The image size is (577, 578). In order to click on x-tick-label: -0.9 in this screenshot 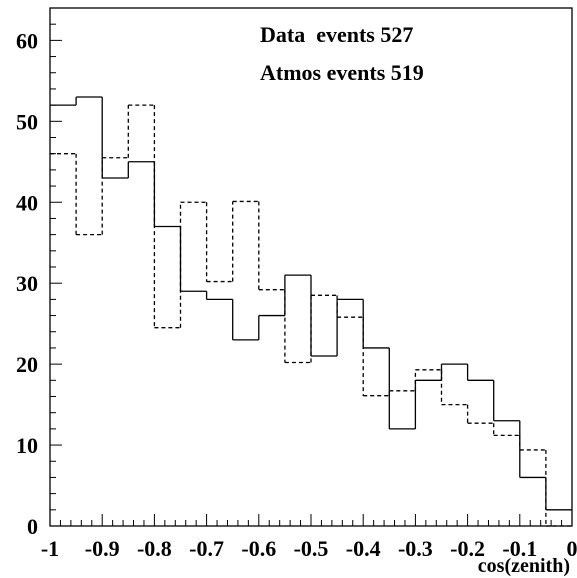, I will do `click(102, 548)`.